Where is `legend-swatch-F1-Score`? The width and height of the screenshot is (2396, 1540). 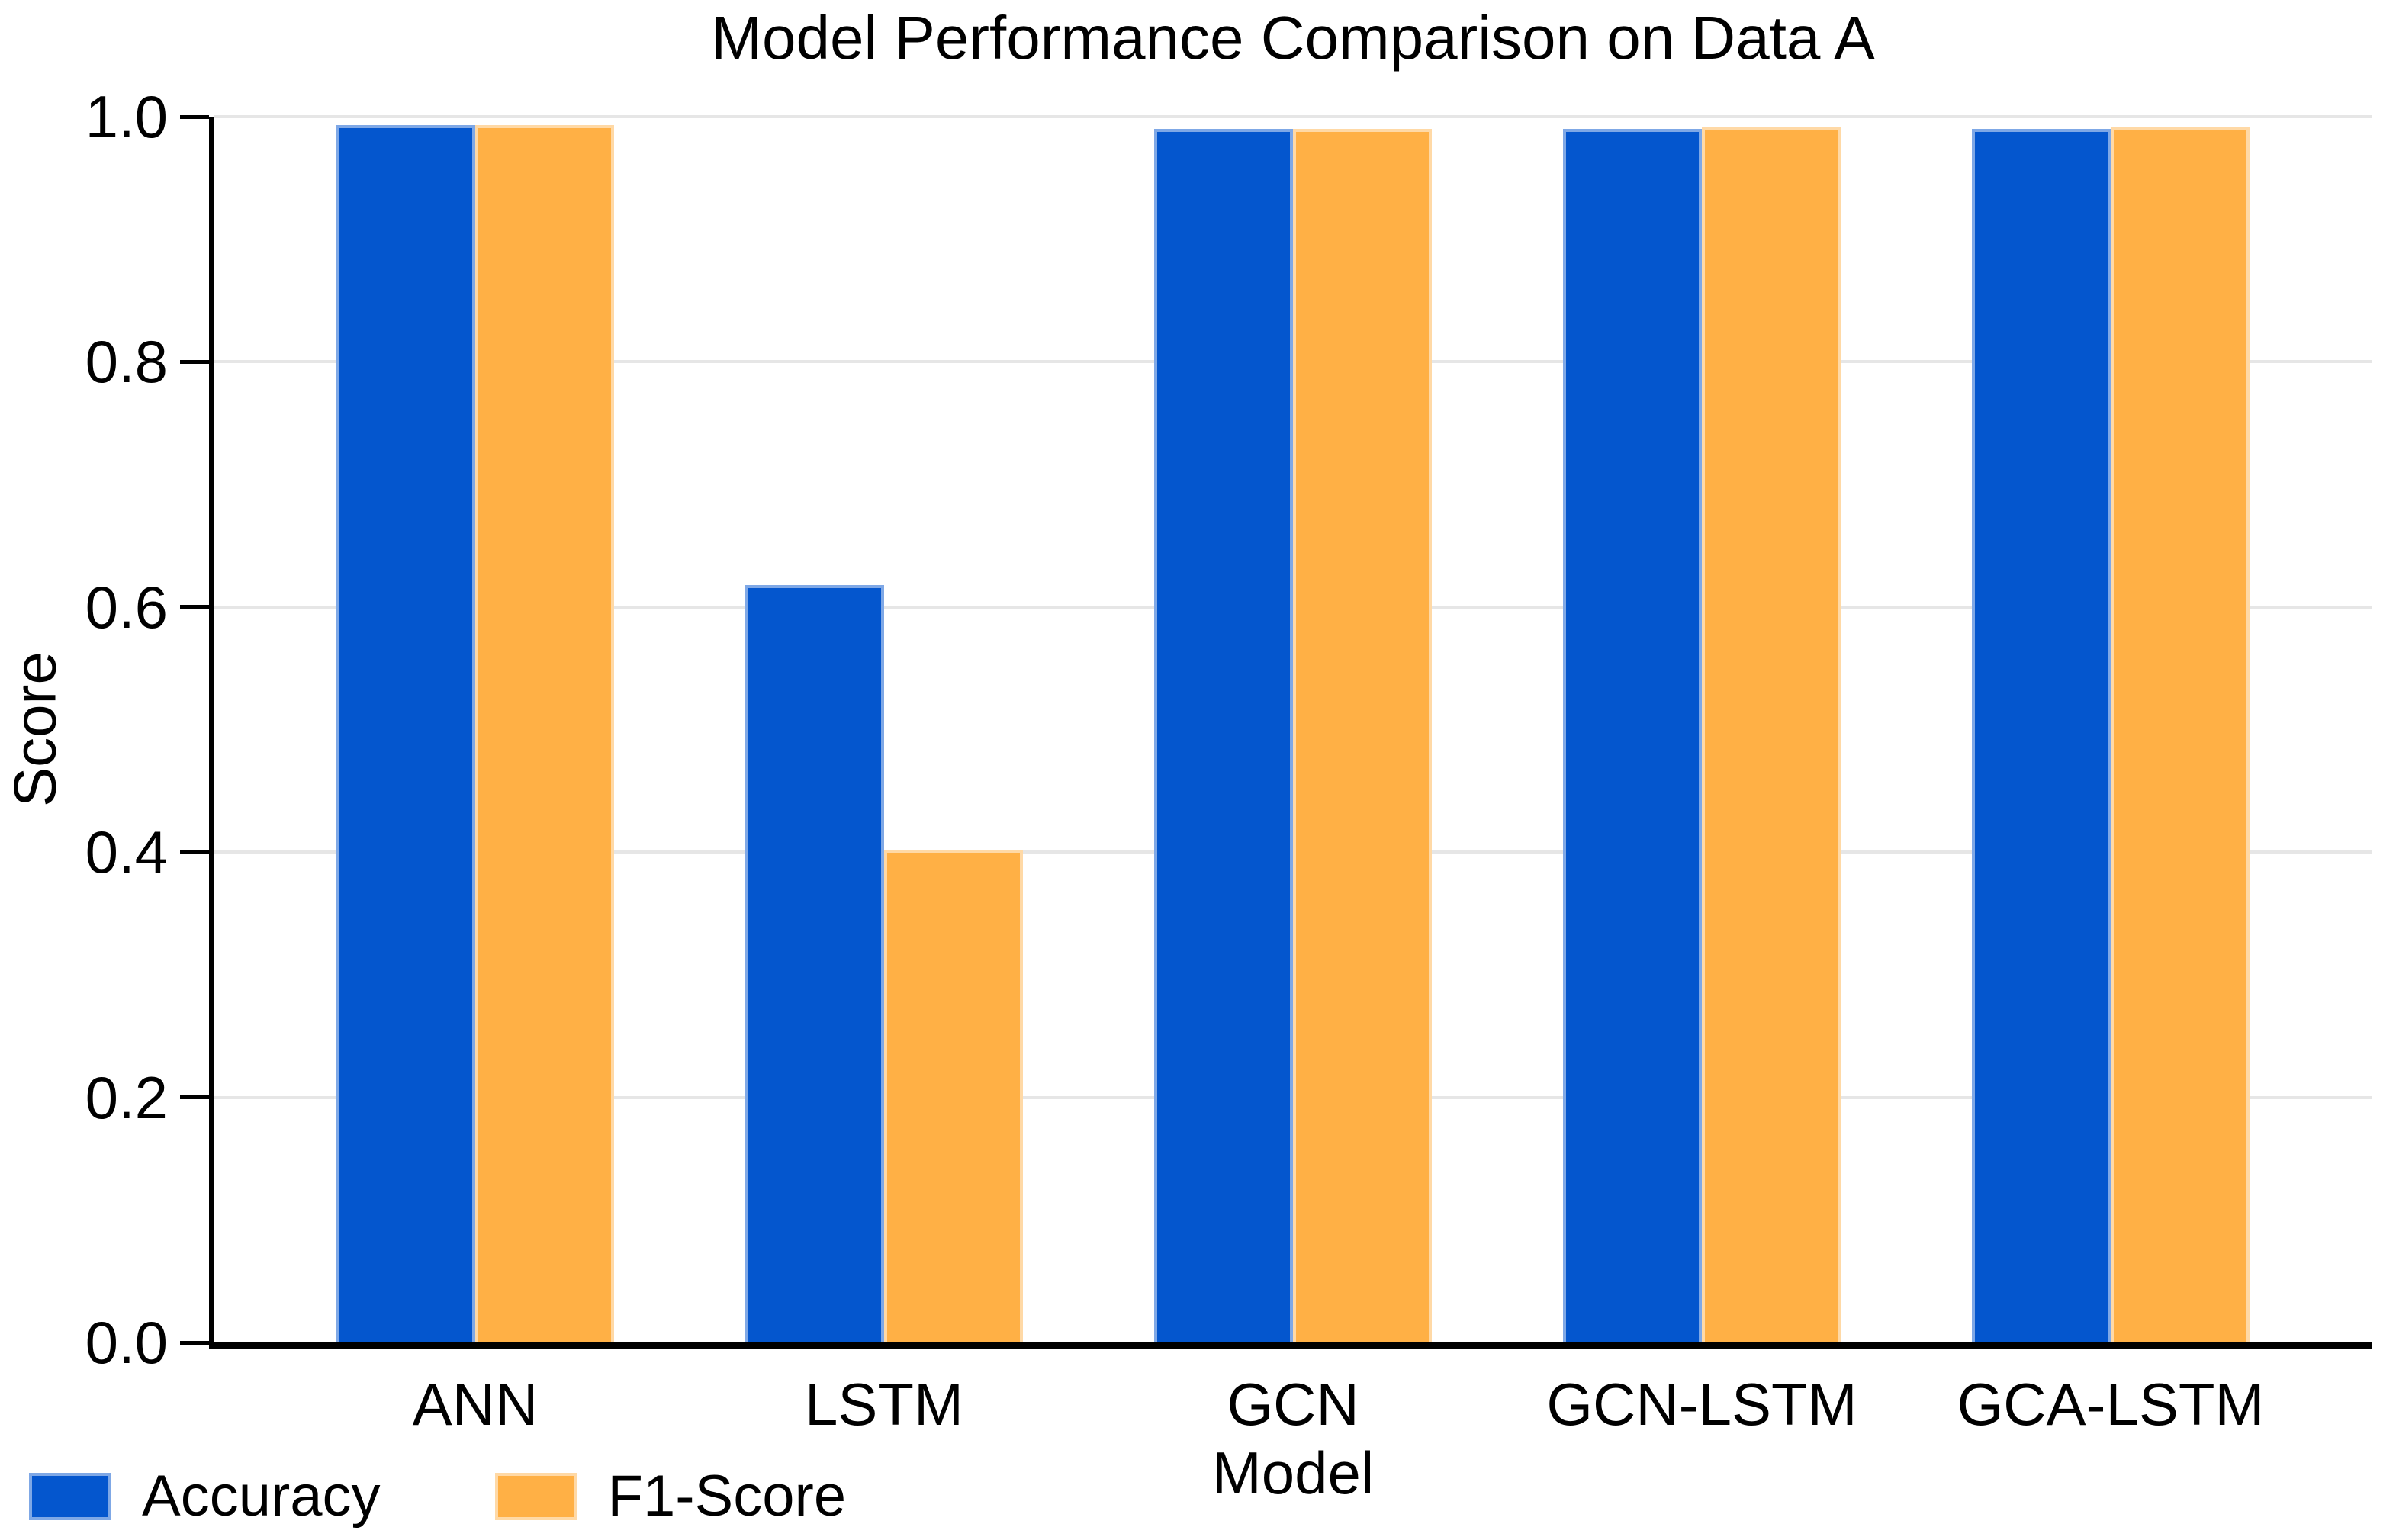
legend-swatch-F1-Score is located at coordinates (535, 1496).